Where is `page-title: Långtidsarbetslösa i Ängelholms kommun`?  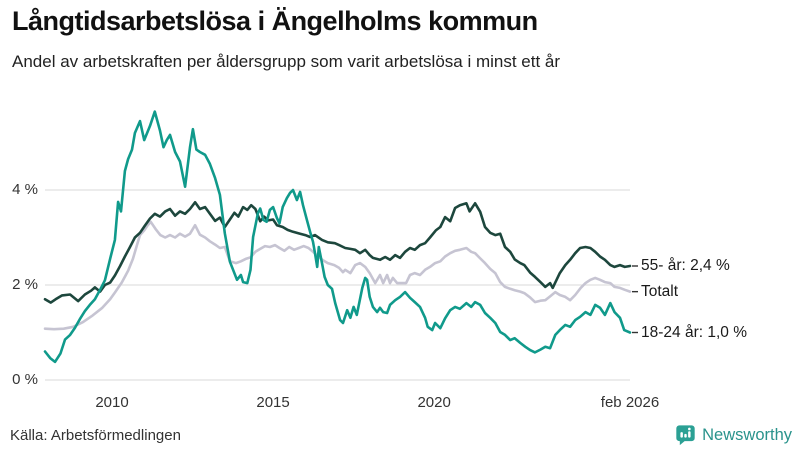 page-title: Långtidsarbetslösa i Ängelholms kommun is located at coordinates (275, 21).